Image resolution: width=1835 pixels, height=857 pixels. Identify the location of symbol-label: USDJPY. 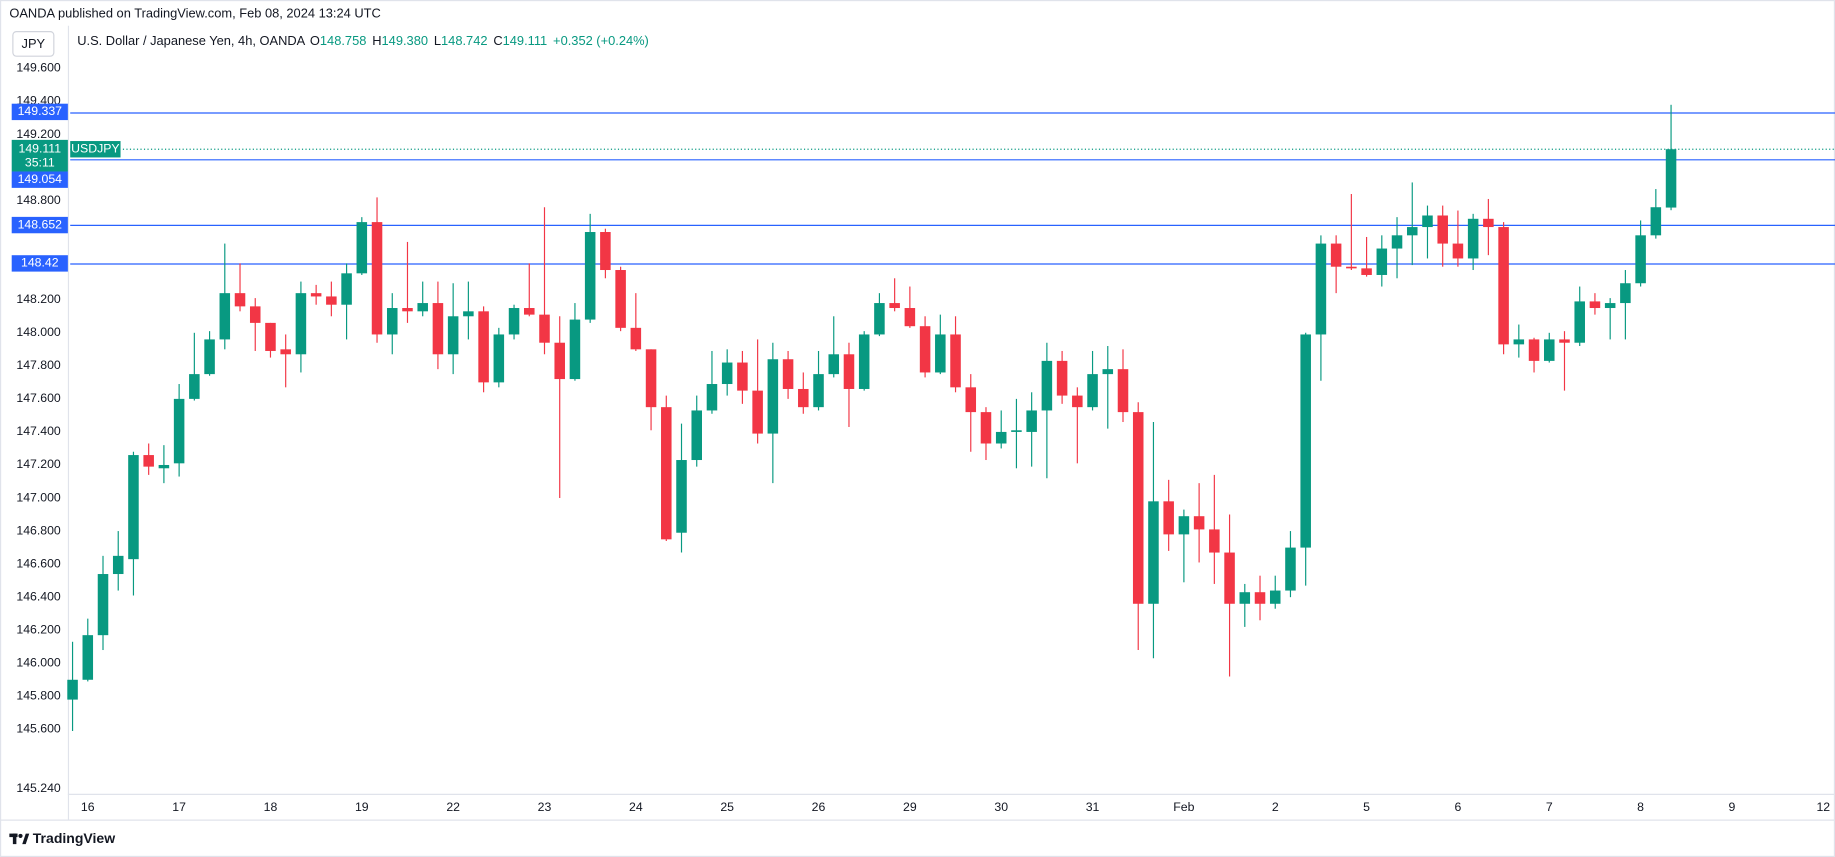
(95, 148).